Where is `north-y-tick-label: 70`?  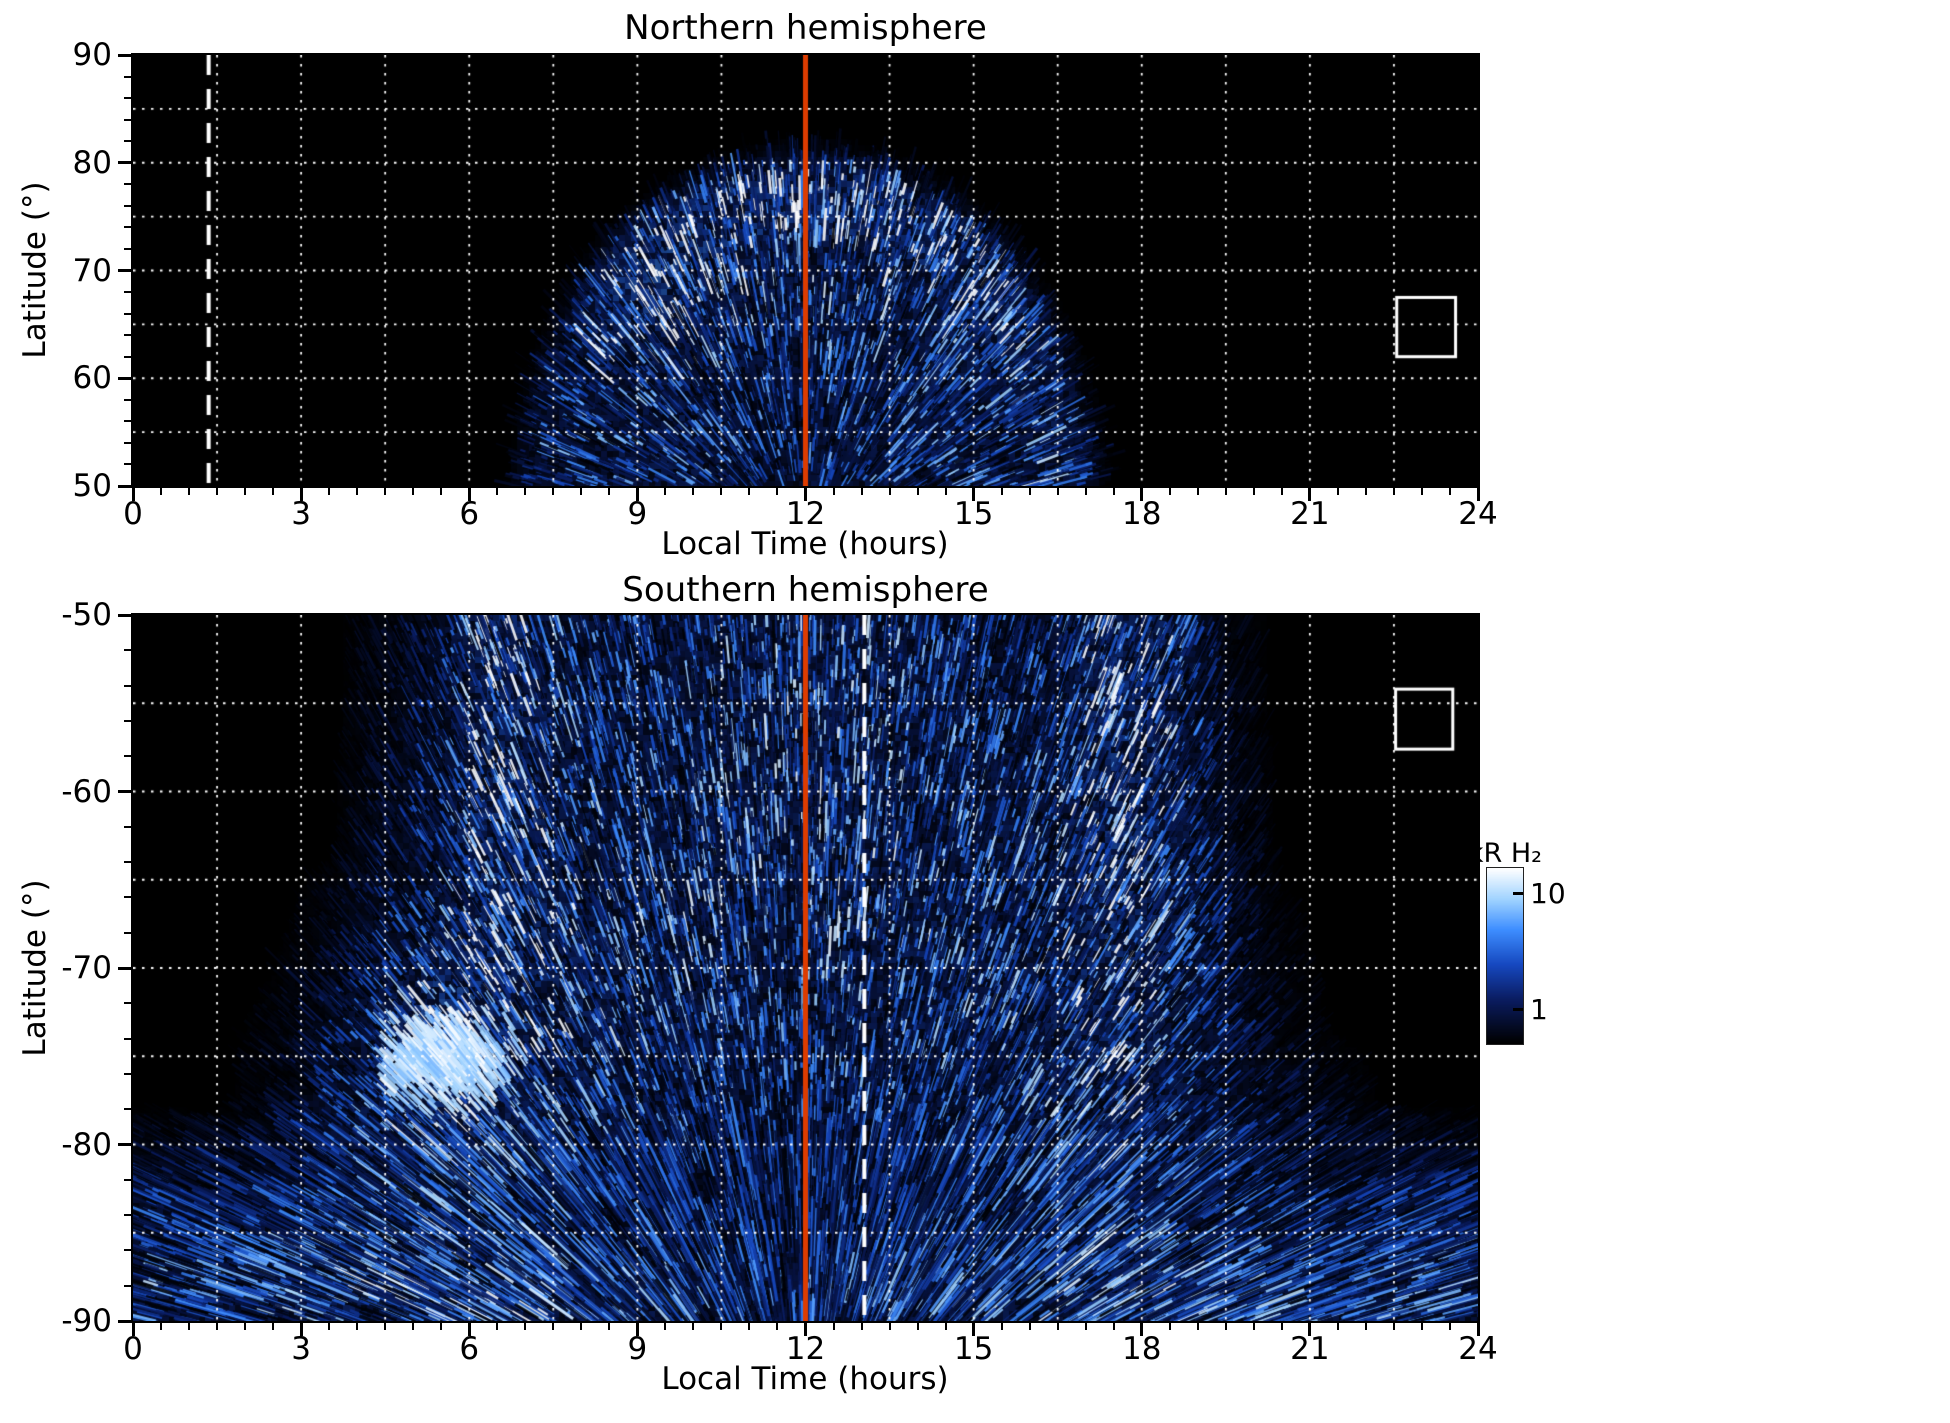
north-y-tick-label: 70 is located at coordinates (92, 270).